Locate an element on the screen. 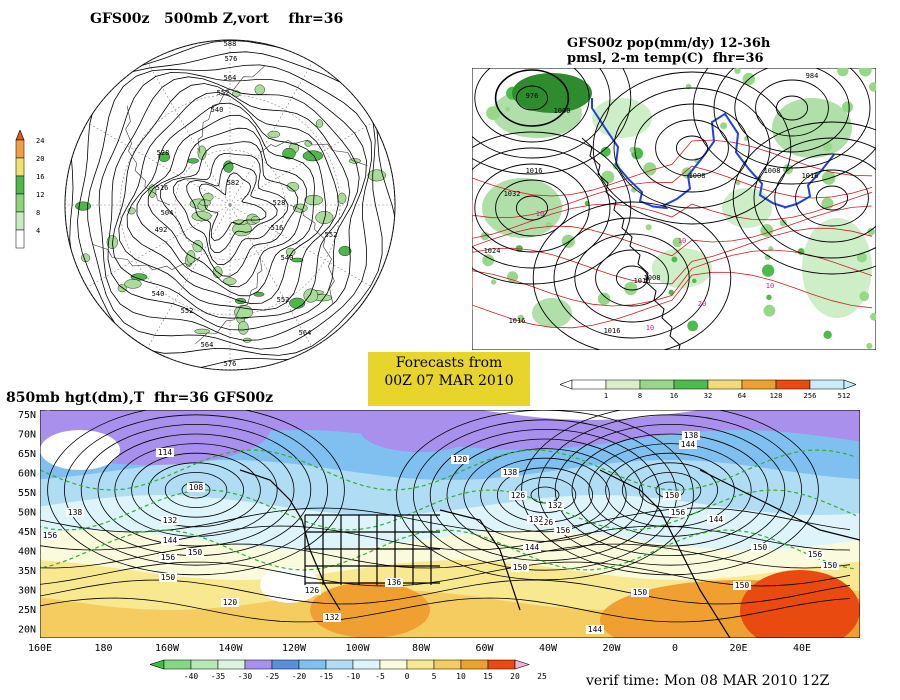 The height and width of the screenshot is (700, 900). na-cbar-arrow-left is located at coordinates (566, 384).